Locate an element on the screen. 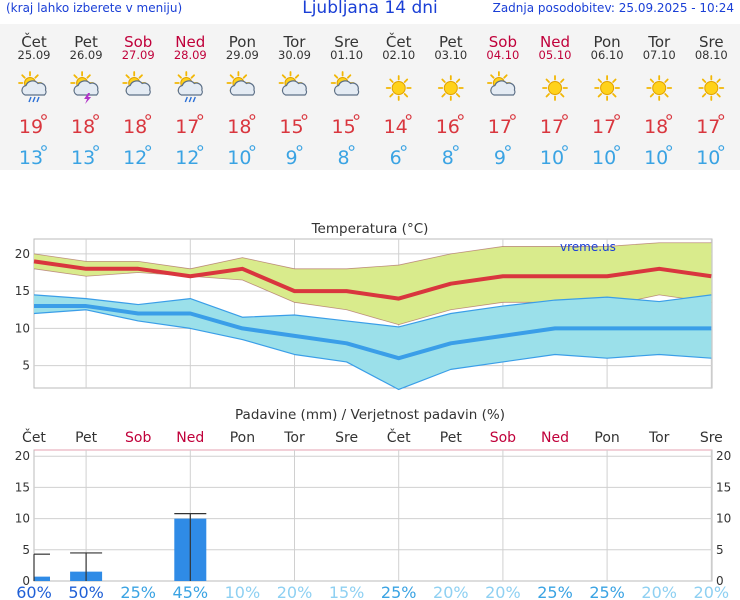 The image size is (740, 600). day-date: 03.10 is located at coordinates (450, 55).